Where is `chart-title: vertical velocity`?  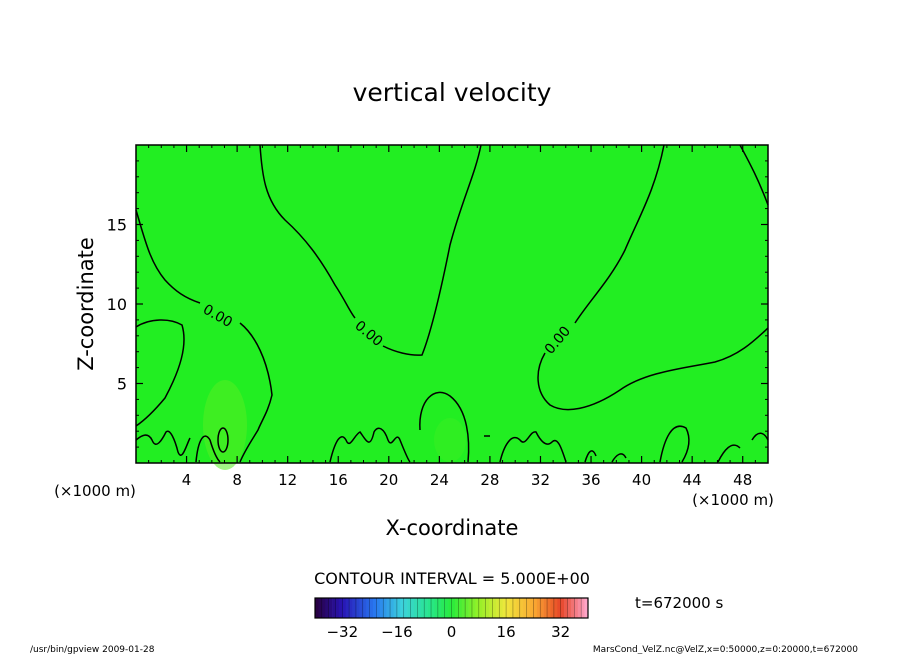 chart-title: vertical velocity is located at coordinates (452, 92).